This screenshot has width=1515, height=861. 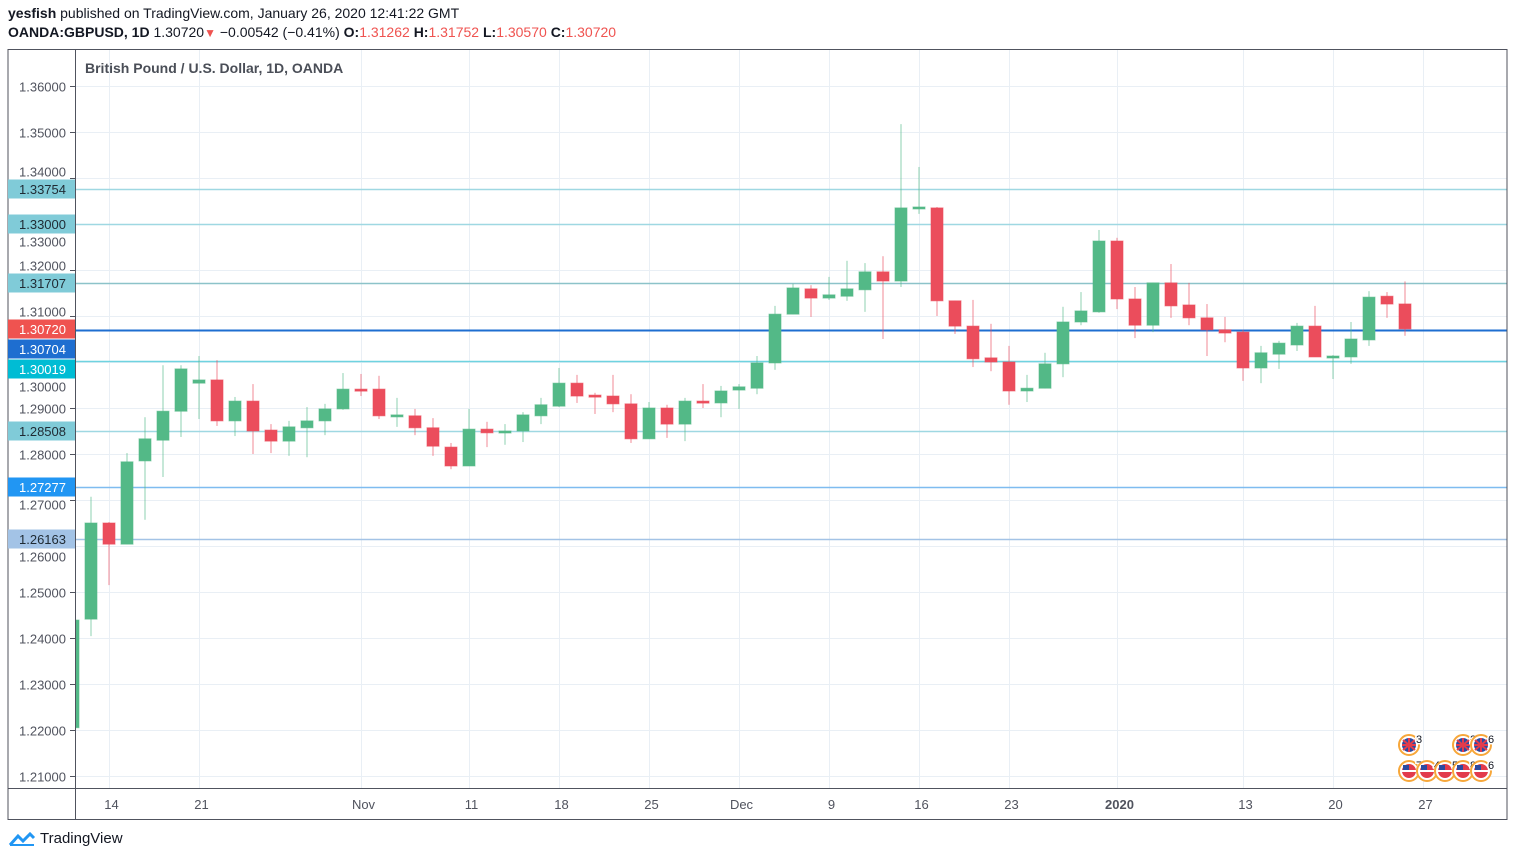 I want to click on economic-events: 32674586, so click(x=1447, y=757).